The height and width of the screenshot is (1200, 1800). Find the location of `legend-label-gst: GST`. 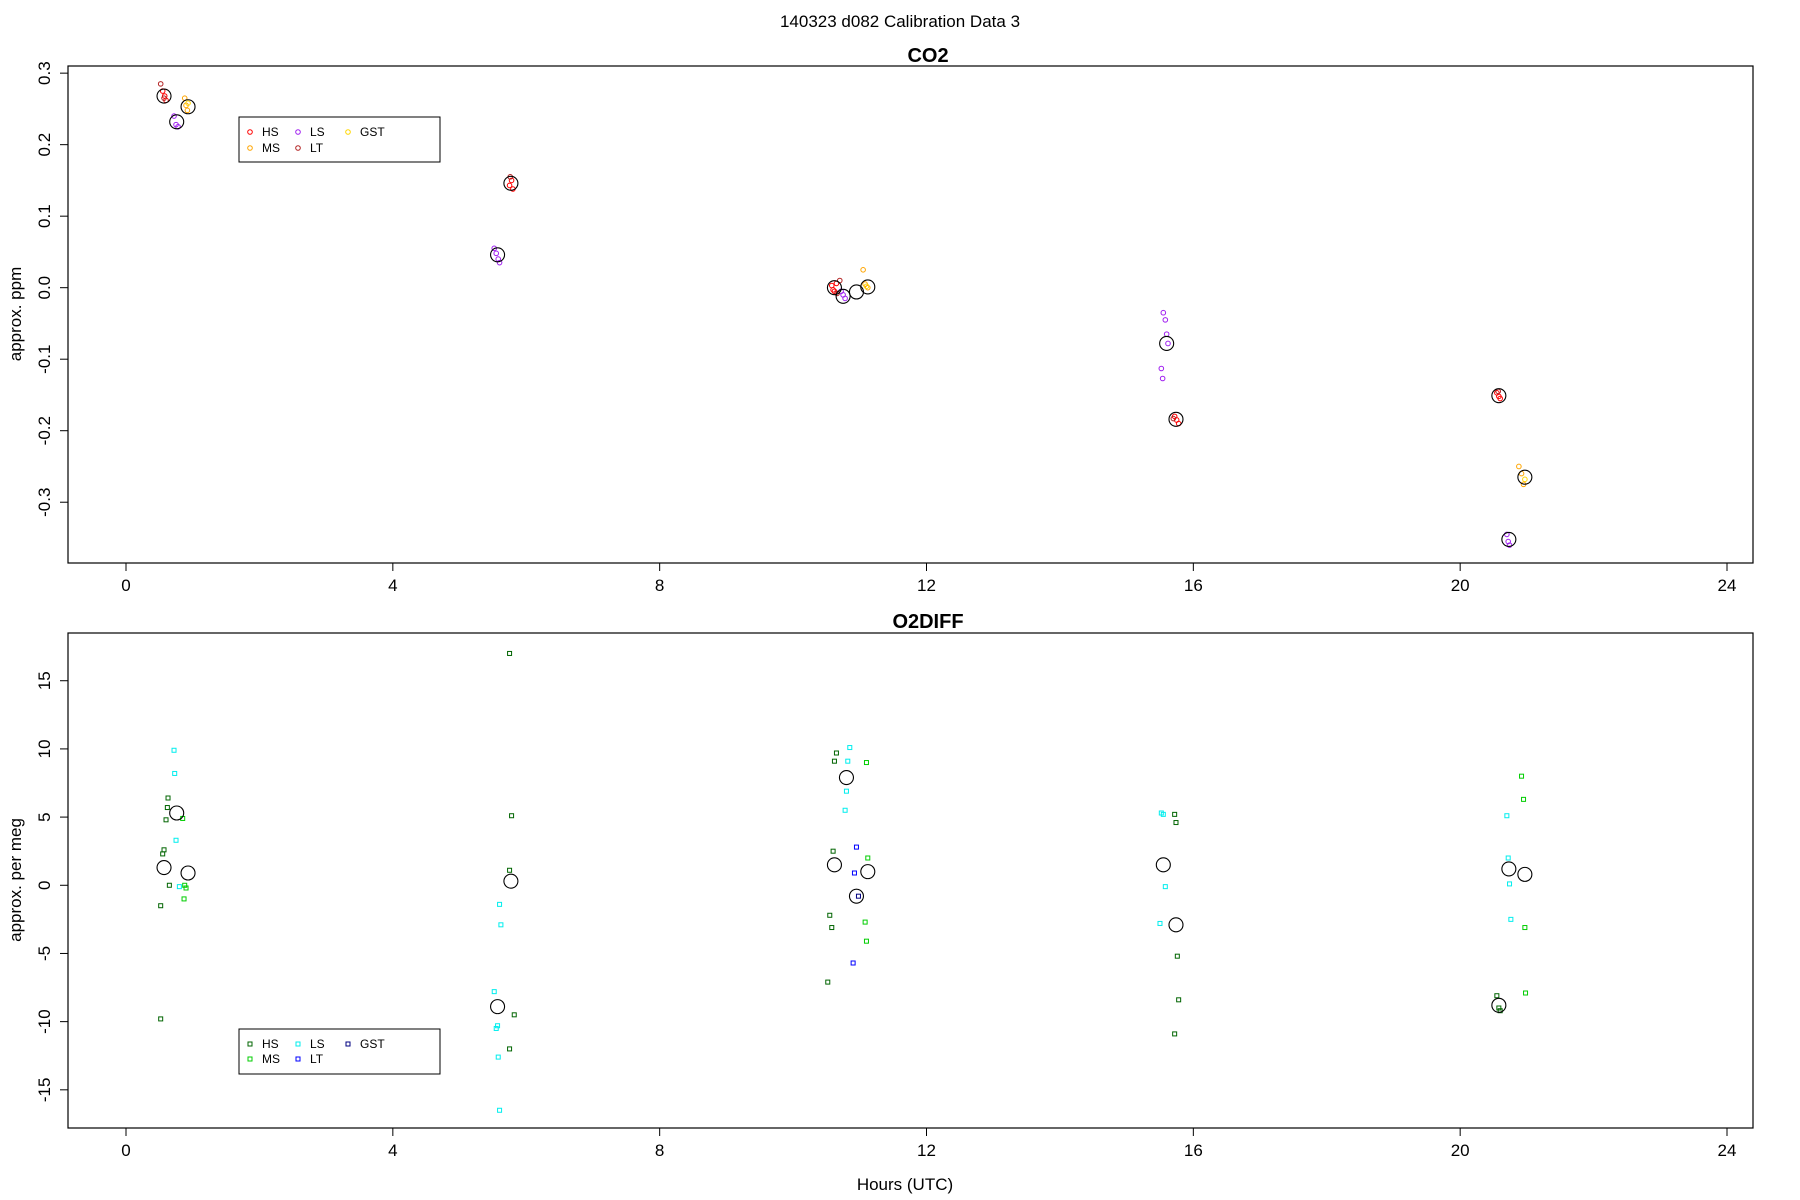

legend-label-gst: GST is located at coordinates (372, 1044).